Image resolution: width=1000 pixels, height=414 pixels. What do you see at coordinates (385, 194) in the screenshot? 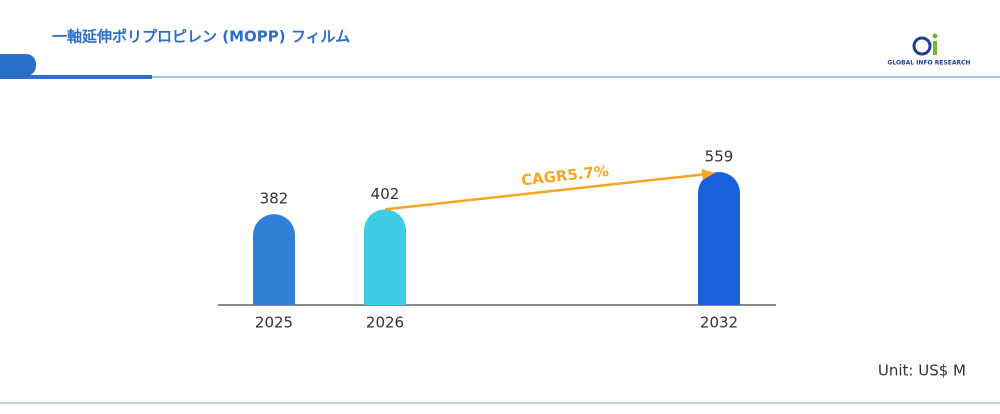
I see `value-label: 402` at bounding box center [385, 194].